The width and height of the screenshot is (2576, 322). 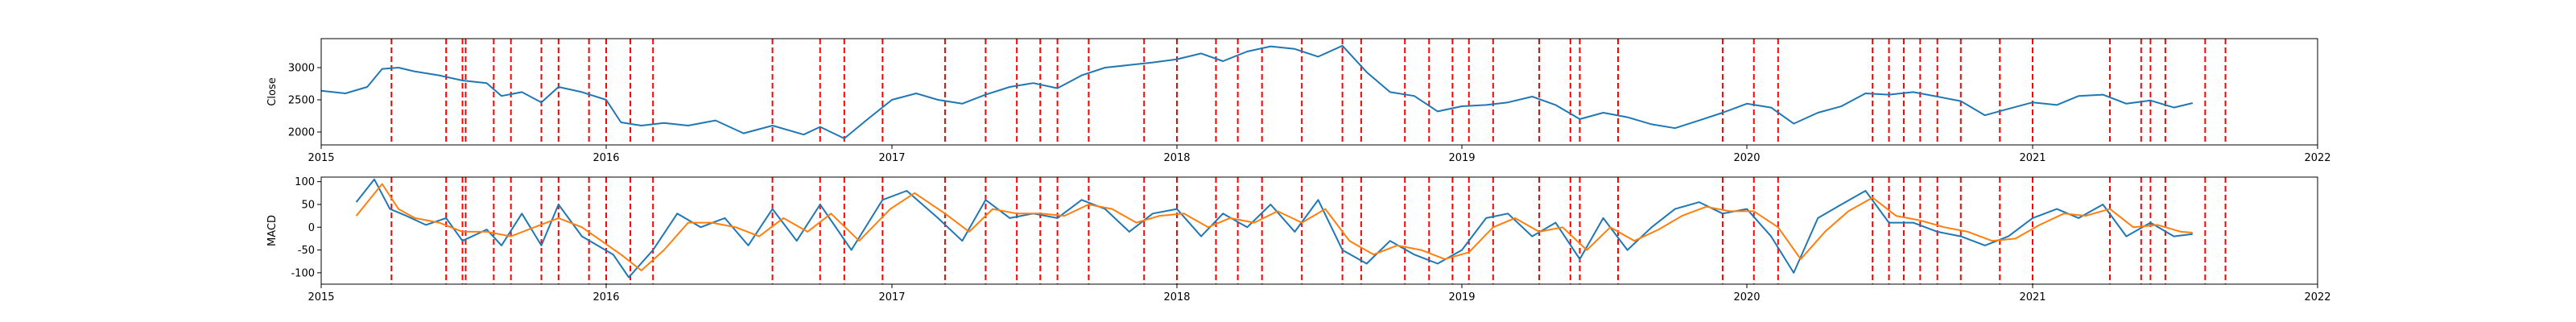 I want to click on y-axis-label: MACD, so click(x=272, y=231).